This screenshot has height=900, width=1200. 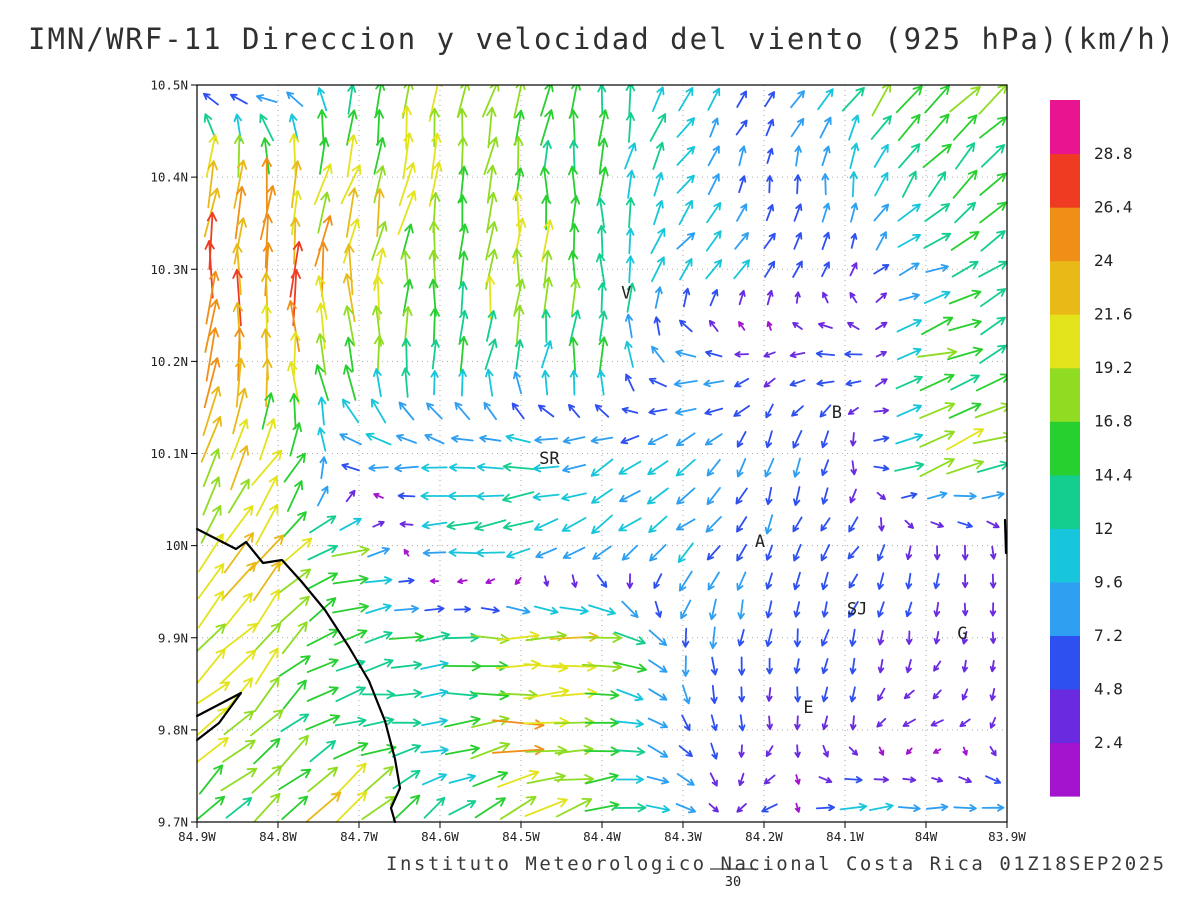 I want to click on x-tick-label: 84.1W, so click(x=845, y=836).